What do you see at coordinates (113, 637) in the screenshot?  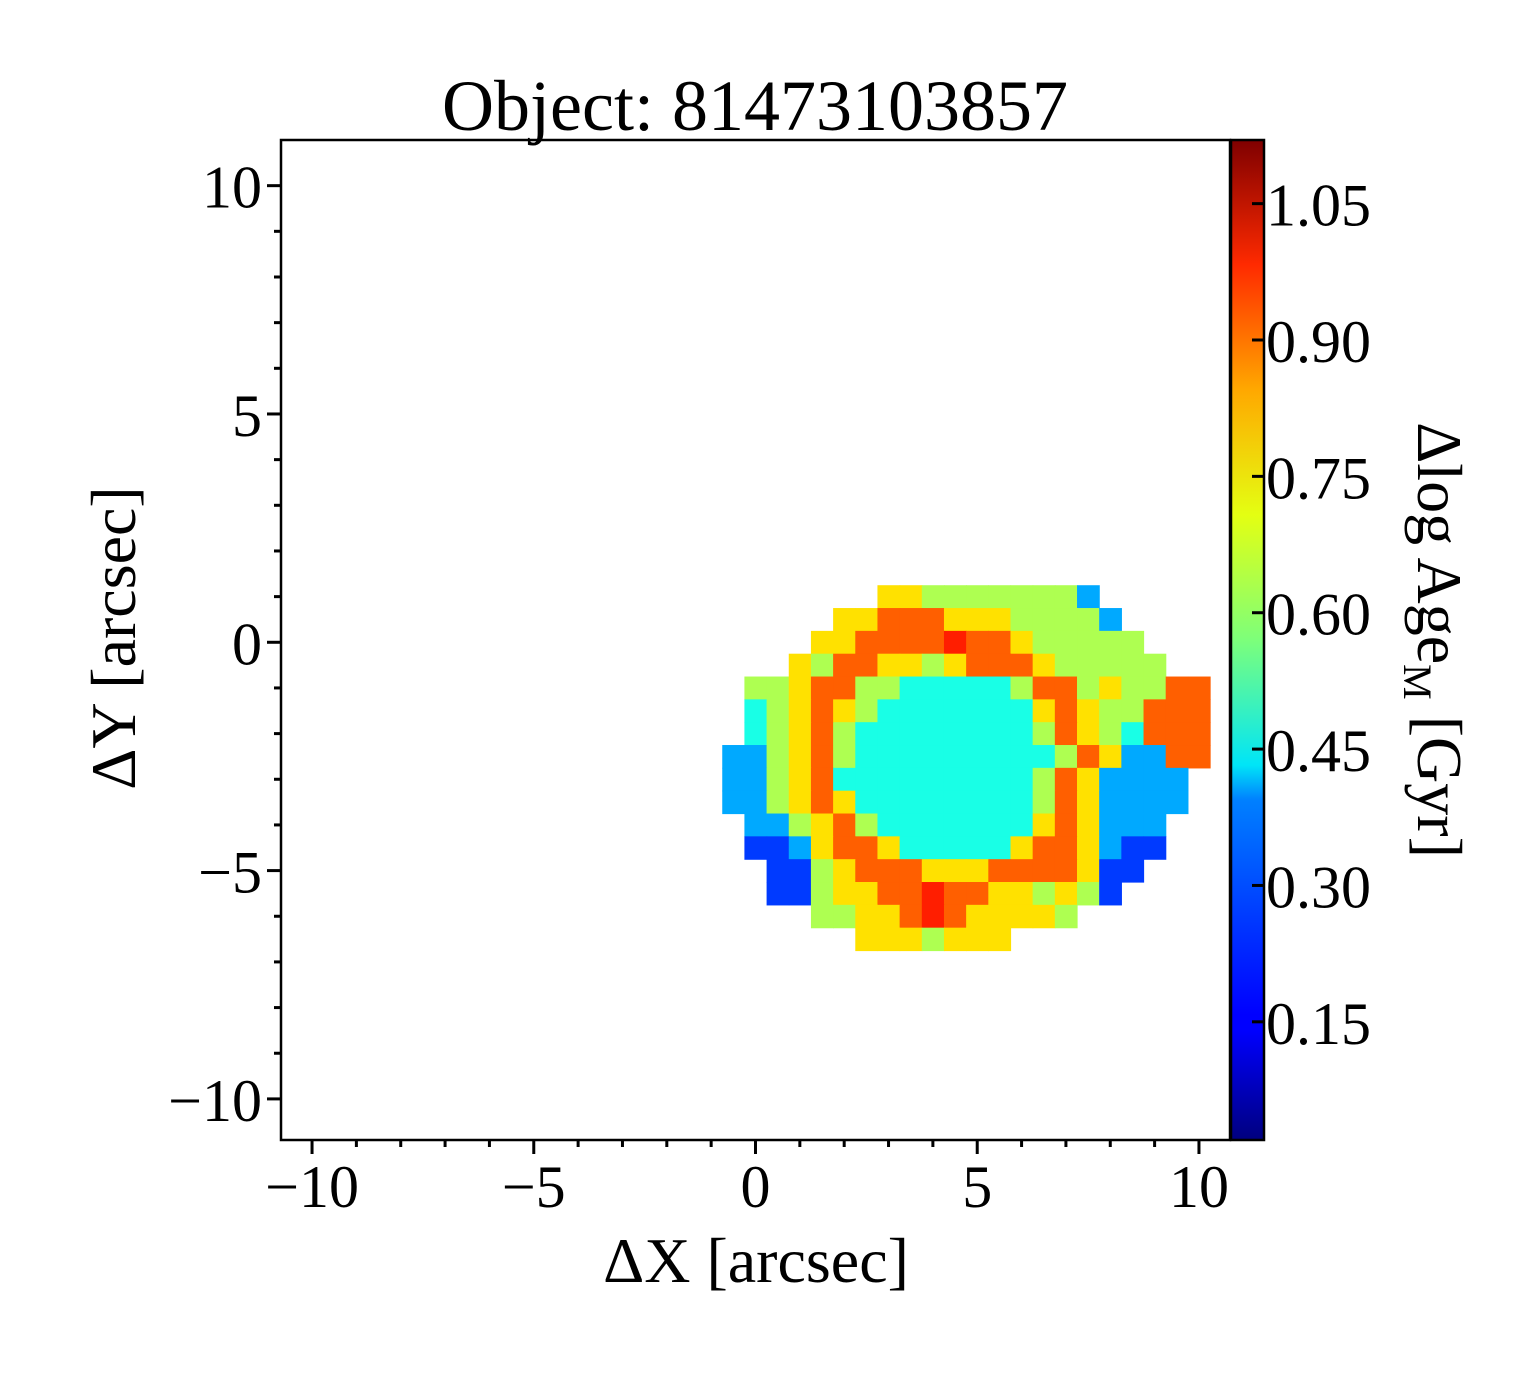 I see `y-axis-label: ΔY [arcsec]` at bounding box center [113, 637].